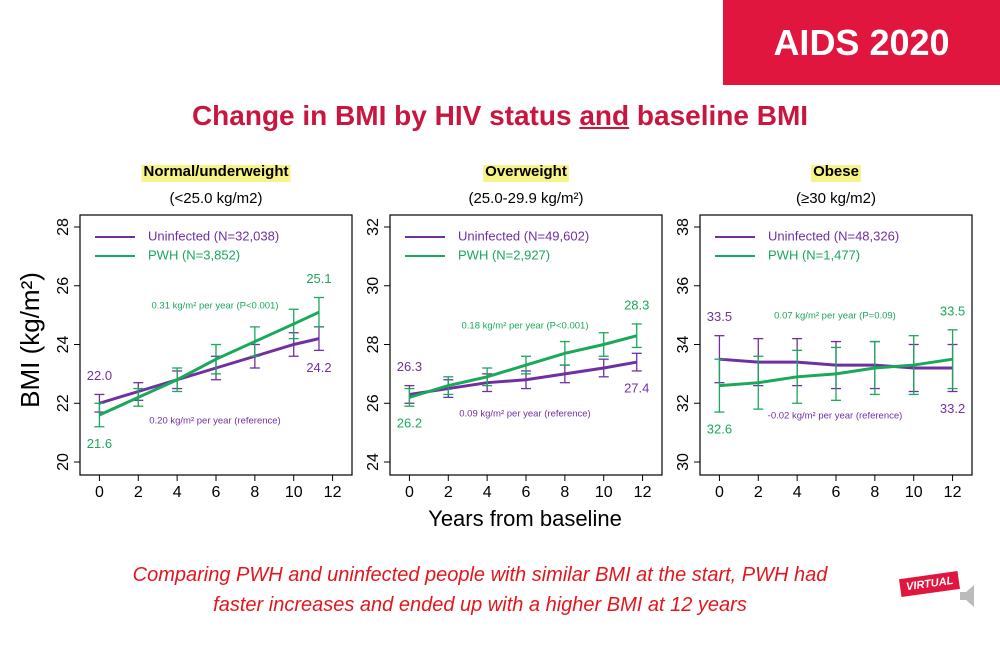 This screenshot has width=1000, height=650. I want to click on slope-annotation: 0.18 kg/m² per year (P<0.001), so click(525, 326).